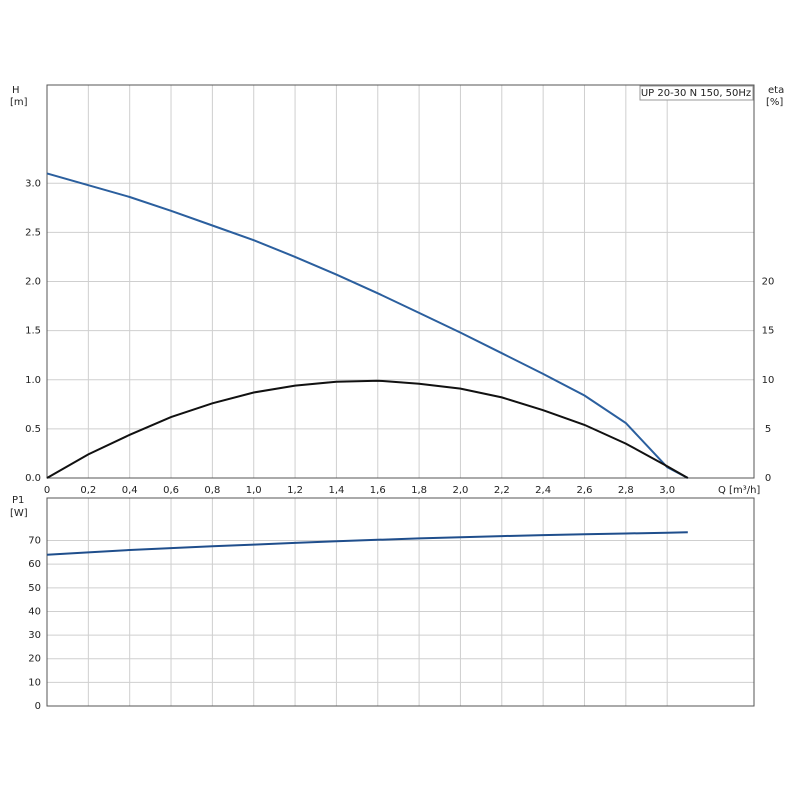  I want to click on y2-tick-label: 5, so click(768, 429).